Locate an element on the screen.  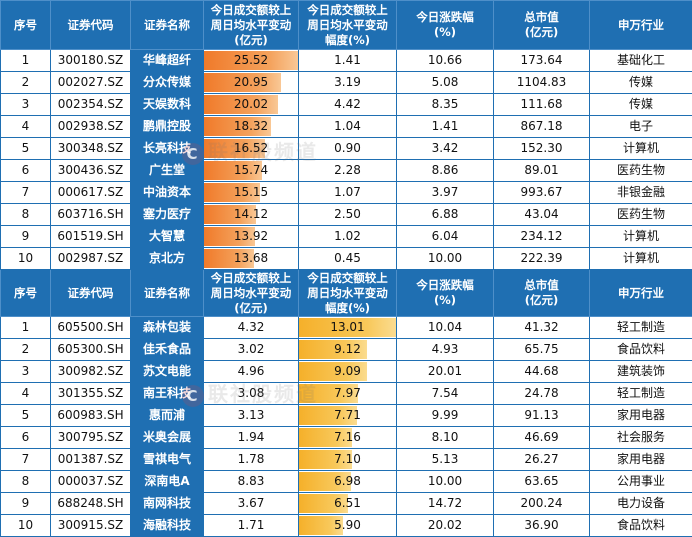
bar-label: 13.92 is located at coordinates (251, 236).